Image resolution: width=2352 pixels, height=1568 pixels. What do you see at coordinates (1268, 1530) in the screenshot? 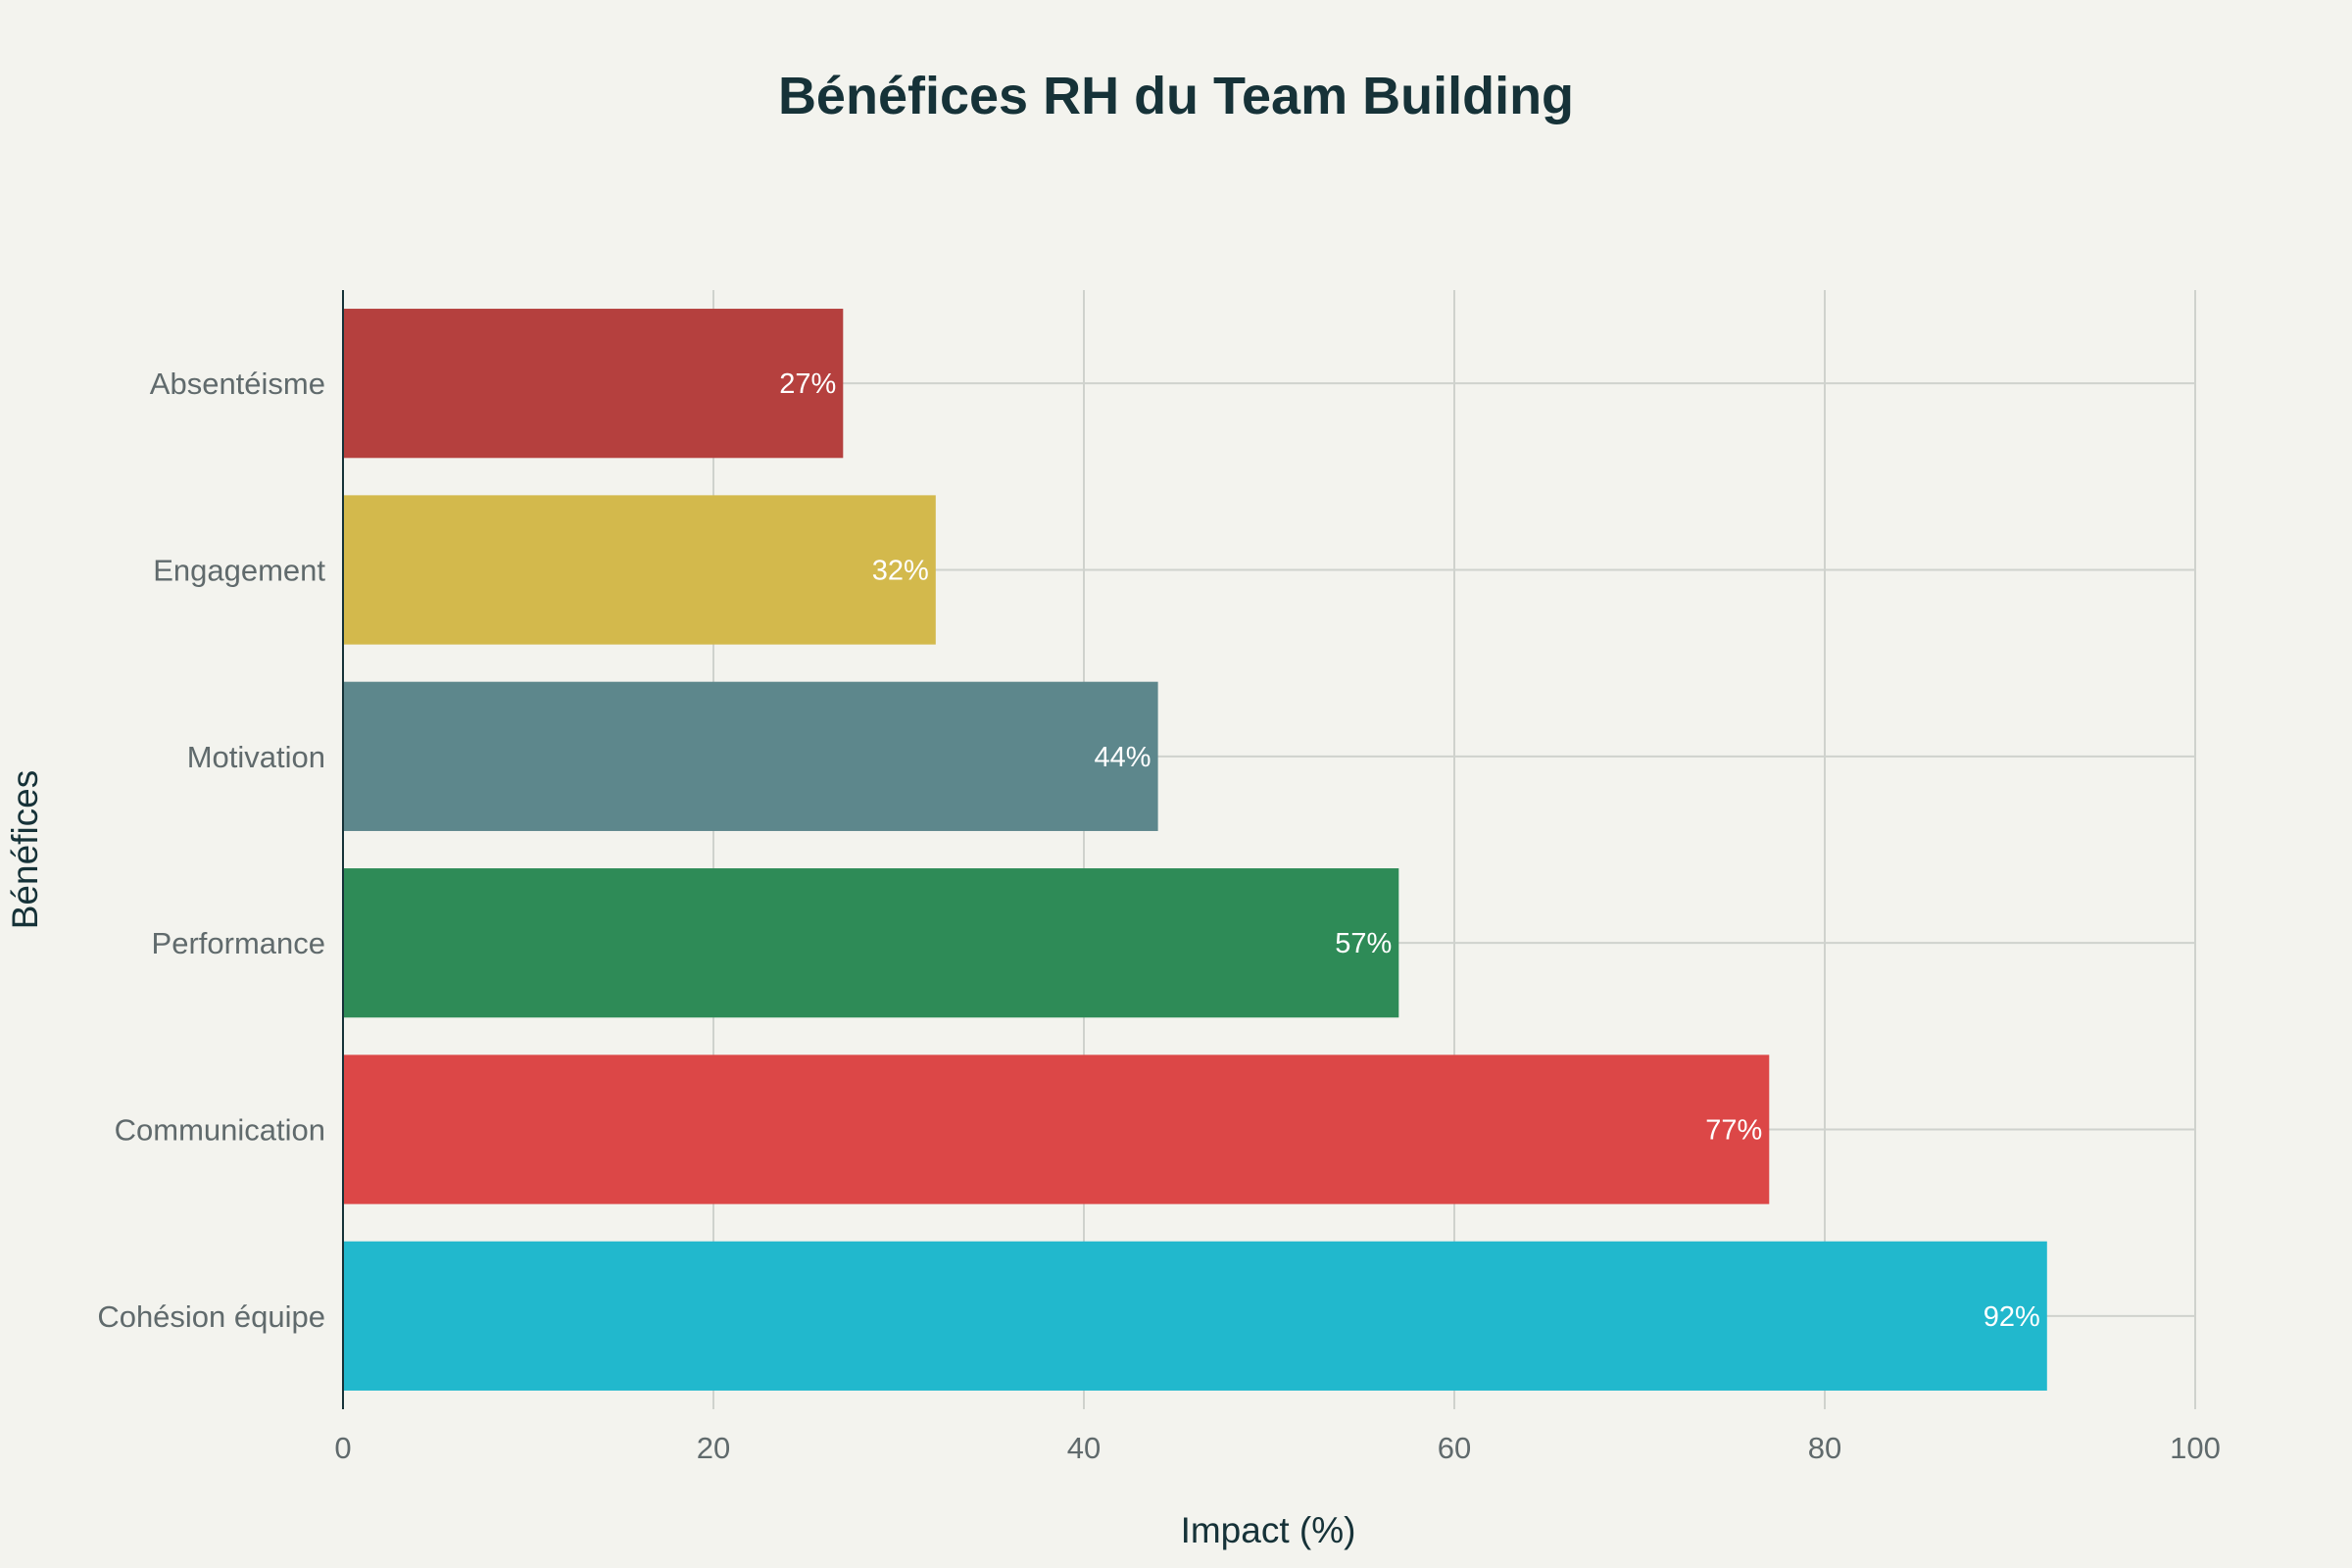
I see `x-axis-title: Impact (%)` at bounding box center [1268, 1530].